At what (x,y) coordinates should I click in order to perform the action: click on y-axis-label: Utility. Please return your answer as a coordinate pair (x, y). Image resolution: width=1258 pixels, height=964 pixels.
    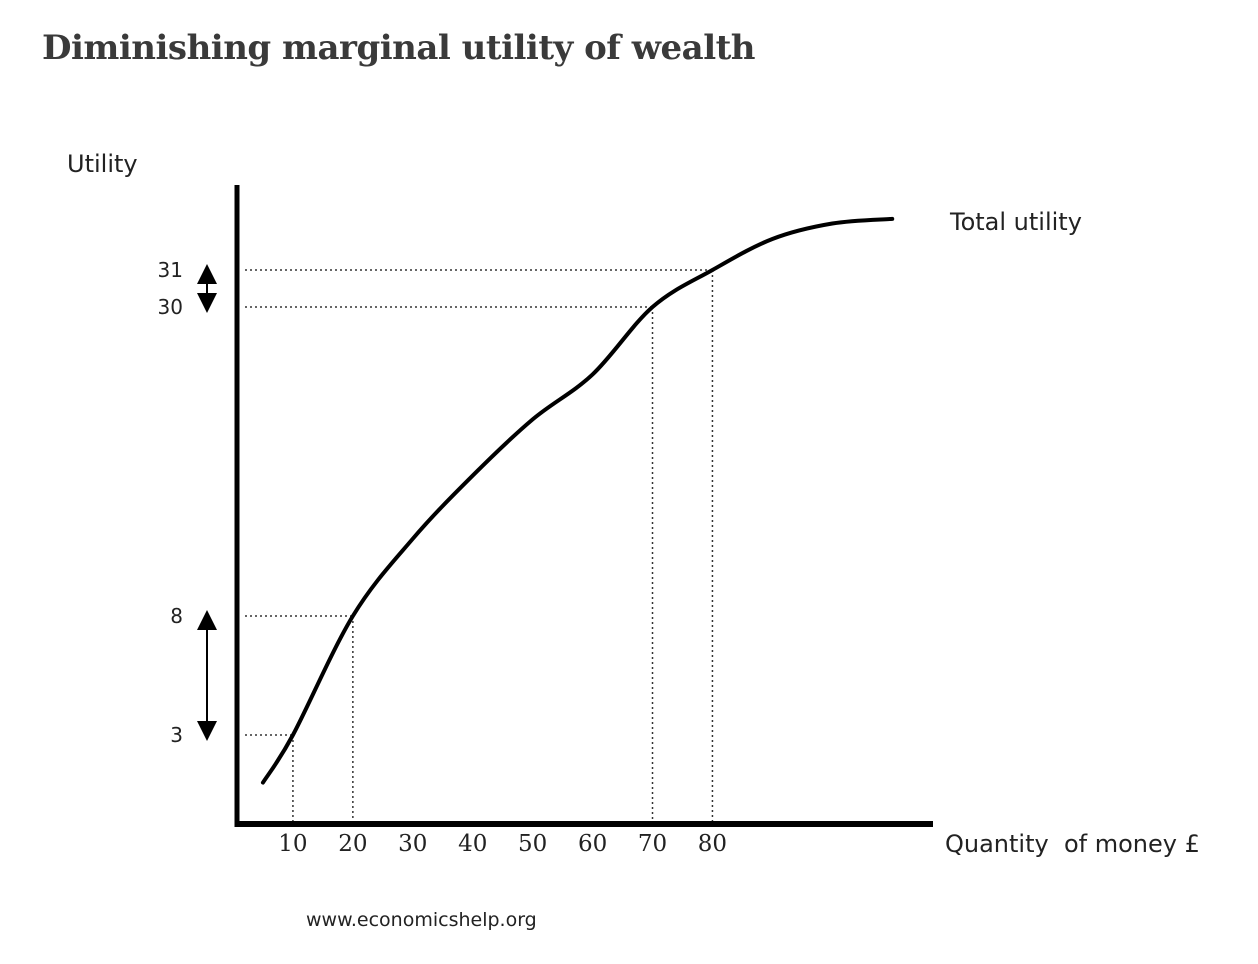
    Looking at the image, I should click on (102, 164).